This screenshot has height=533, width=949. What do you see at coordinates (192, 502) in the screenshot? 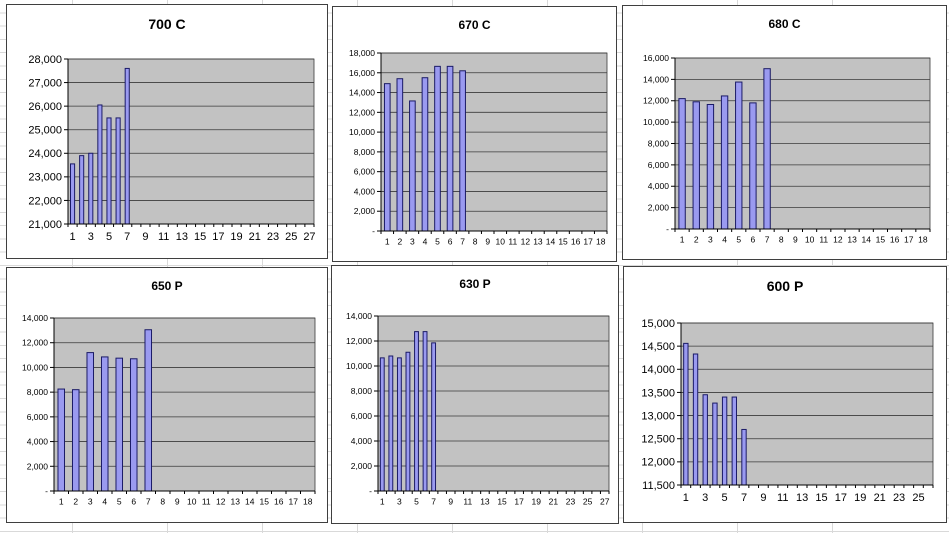
I see `x-axis-label: 10` at bounding box center [192, 502].